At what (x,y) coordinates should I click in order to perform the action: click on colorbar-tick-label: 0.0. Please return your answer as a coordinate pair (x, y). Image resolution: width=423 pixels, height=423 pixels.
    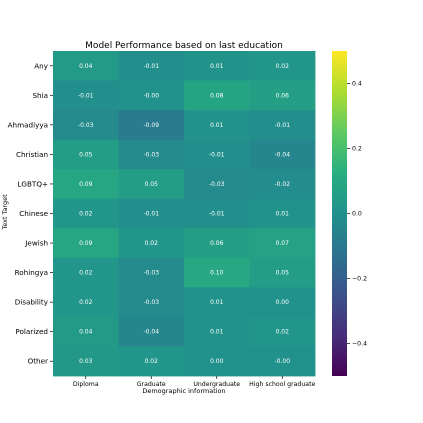
    Looking at the image, I should click on (357, 214).